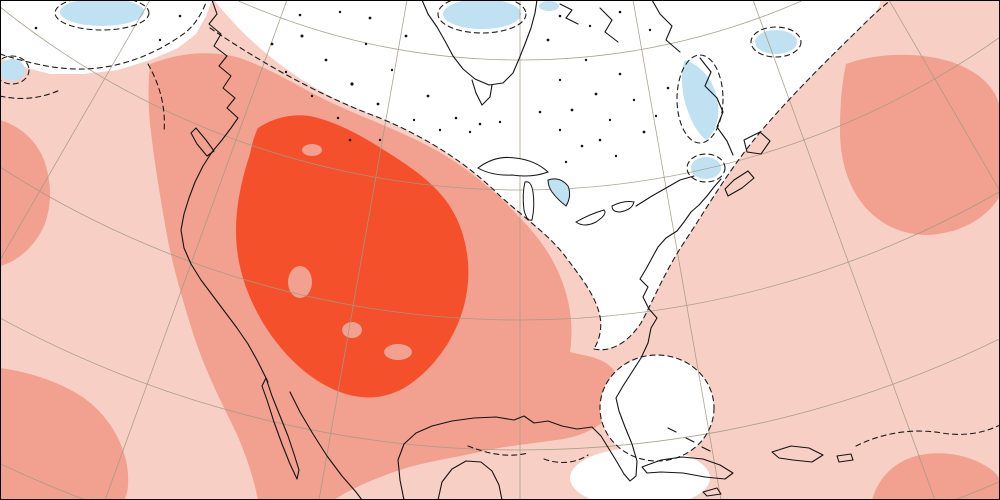 This screenshot has height=500, width=1000. Describe the element at coordinates (712, 492) in the screenshot. I see `jamaica-coastline` at that location.